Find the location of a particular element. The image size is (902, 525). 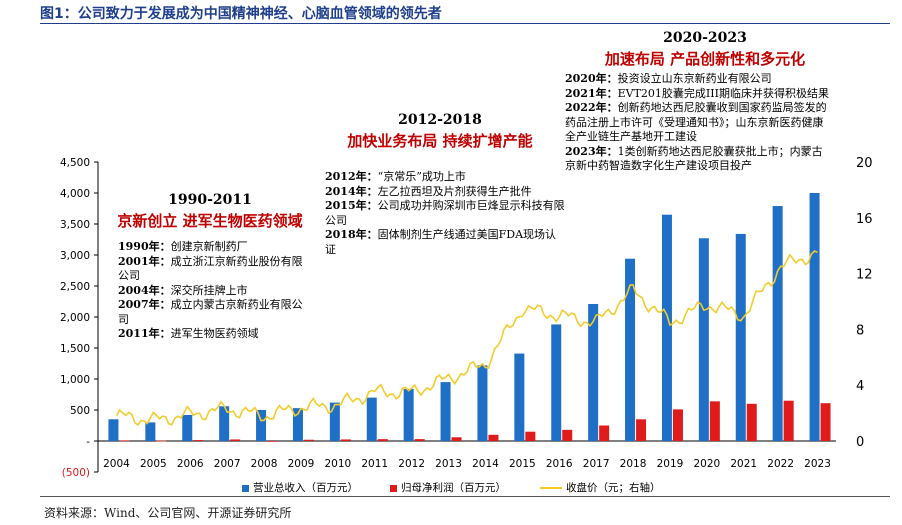

event-year: 2012年： is located at coordinates (351, 176).